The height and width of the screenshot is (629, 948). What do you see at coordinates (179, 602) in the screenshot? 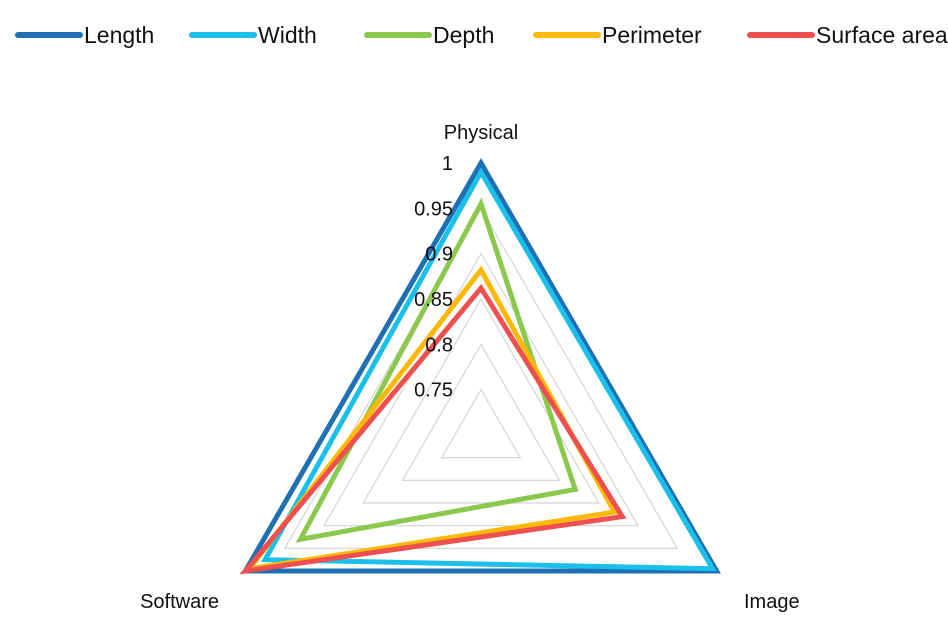
I see `axis-label-software: Software` at bounding box center [179, 602].